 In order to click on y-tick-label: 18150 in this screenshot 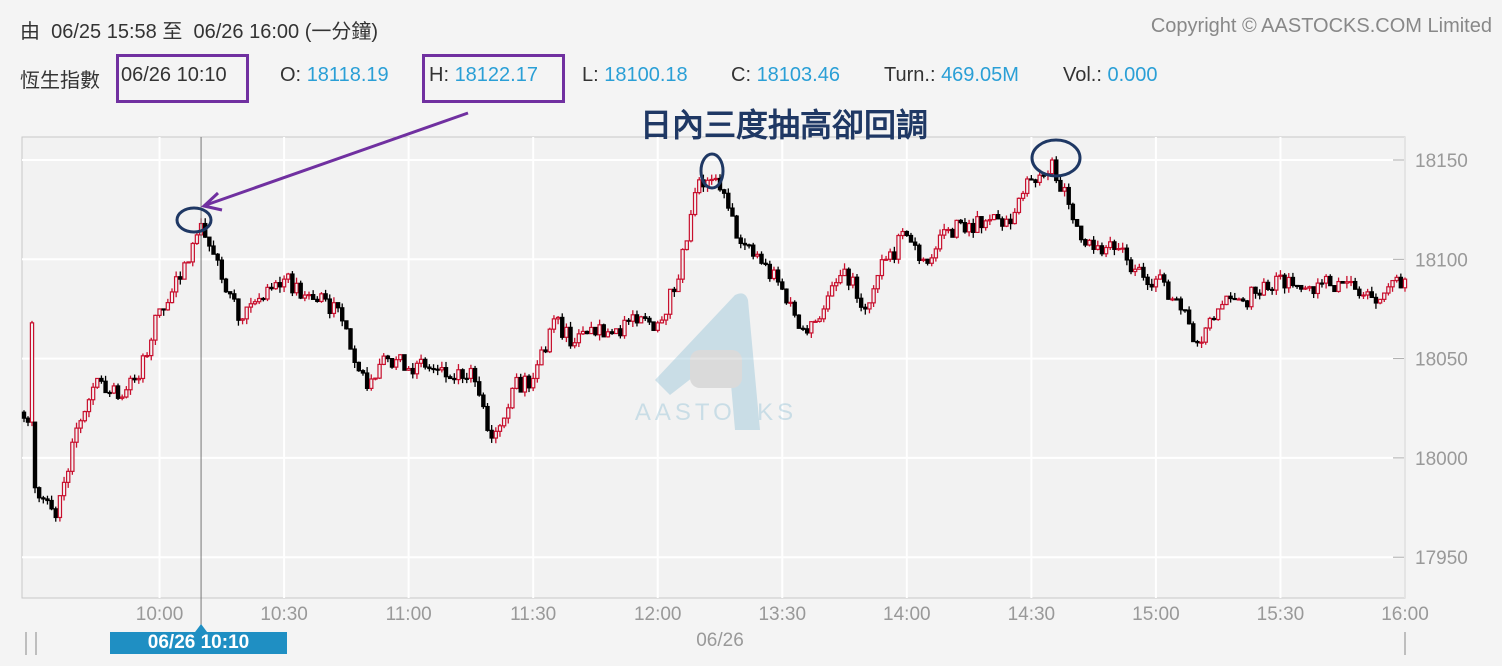, I will do `click(1441, 161)`.